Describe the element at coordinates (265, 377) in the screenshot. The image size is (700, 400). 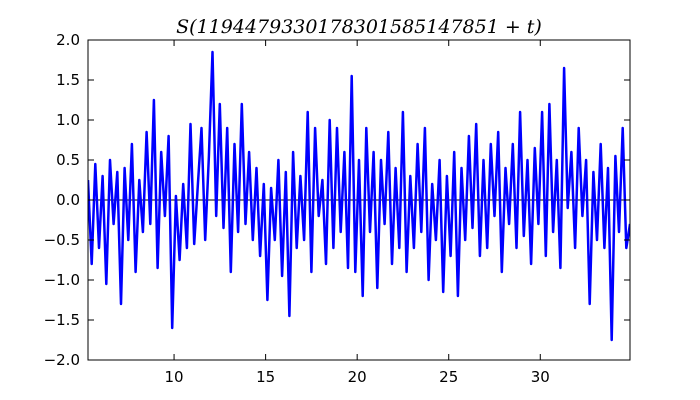
I see `x-tick-label: 15` at that location.